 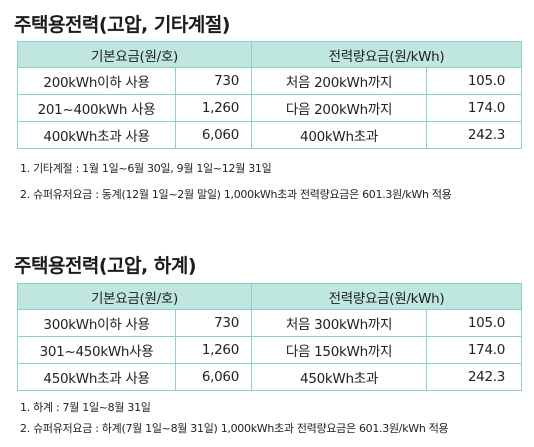 I want to click on table-row: 450kWh초과 사용 6,060 450kWh초과 242.3, so click(x=270, y=377).